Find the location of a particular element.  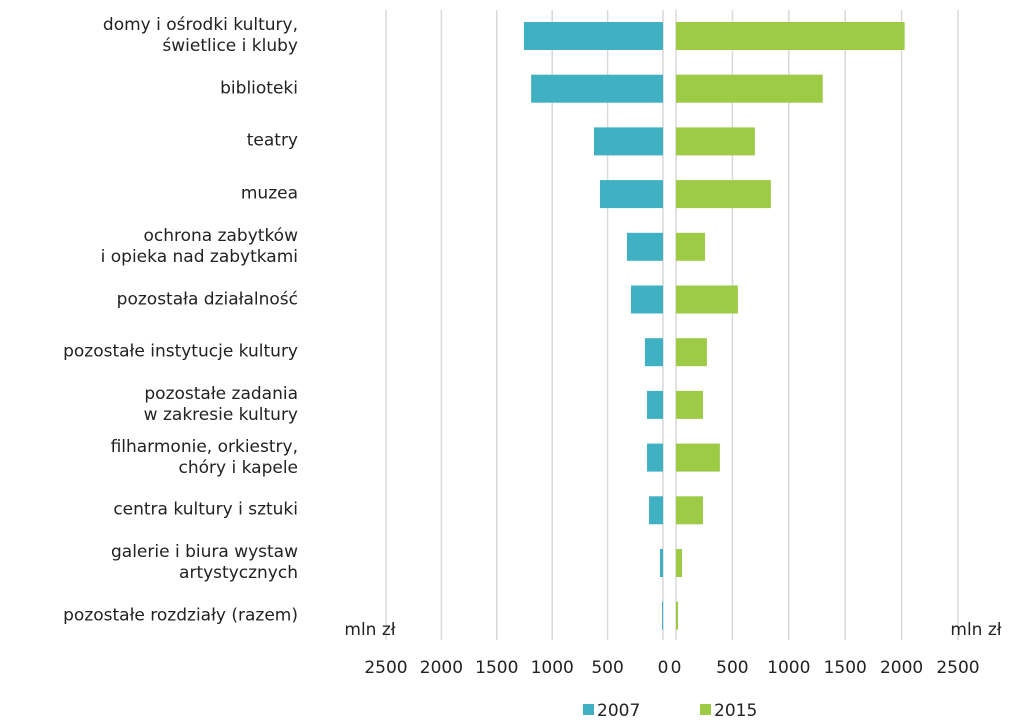

category-label: centra kultury i sztuki is located at coordinates (205, 509).